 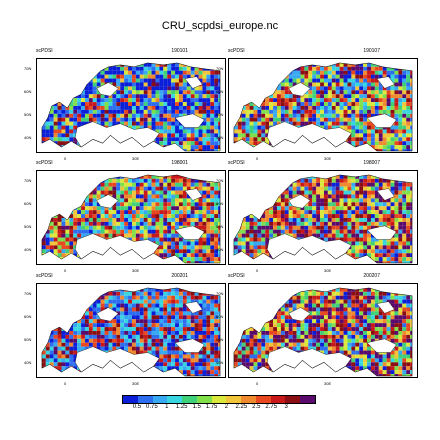 I want to click on map-panel: scPDSI 198001 70N 60N 50N 40N 0 30E, so click(x=125, y=216).